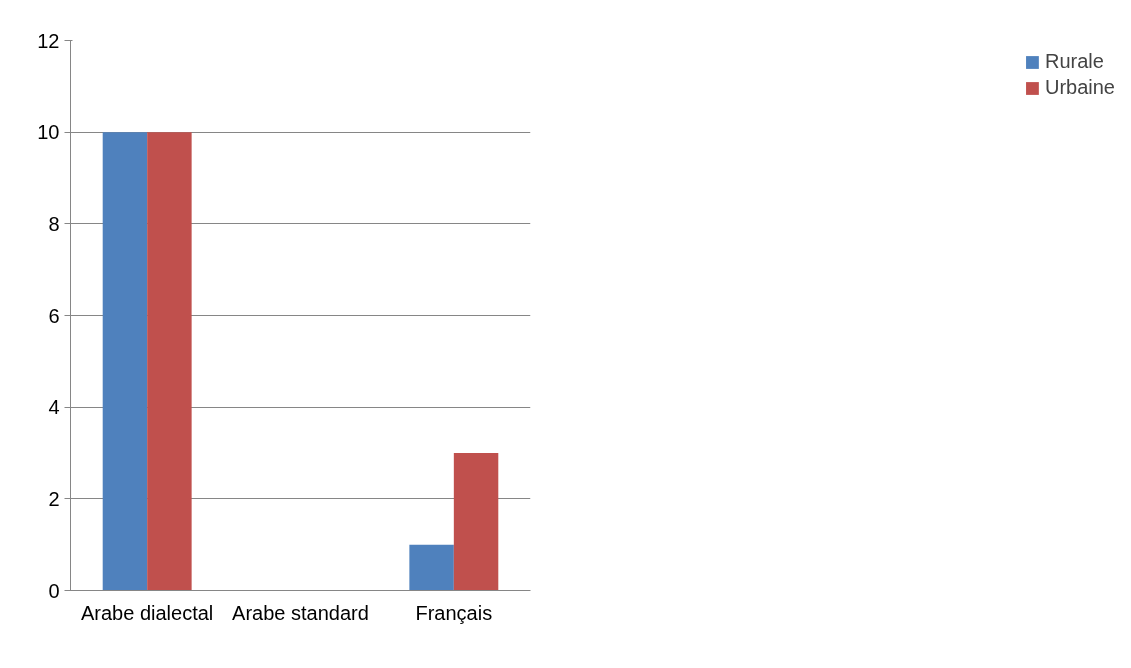 This screenshot has height=668, width=1131. I want to click on y-tick-label: 10, so click(48, 132).